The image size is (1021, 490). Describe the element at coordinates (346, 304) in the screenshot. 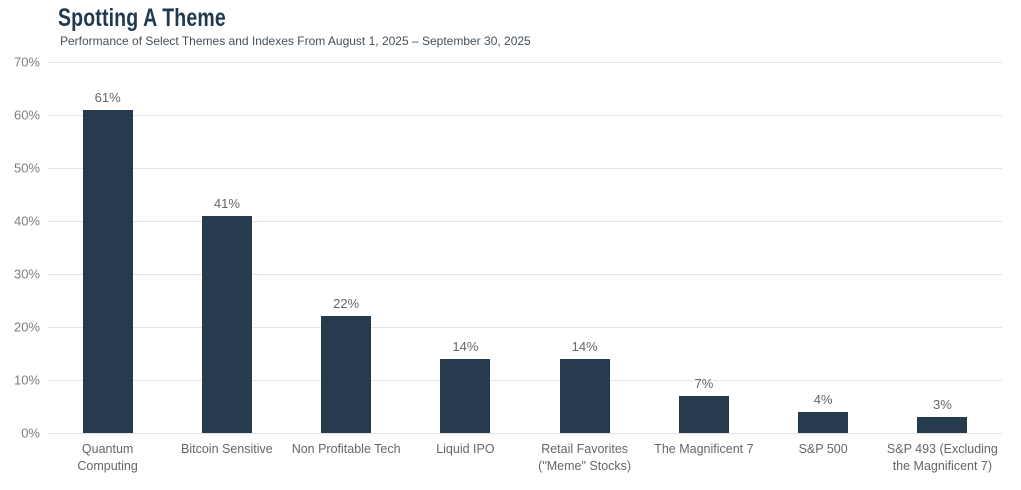

I see `bar-value-label: 22%` at that location.